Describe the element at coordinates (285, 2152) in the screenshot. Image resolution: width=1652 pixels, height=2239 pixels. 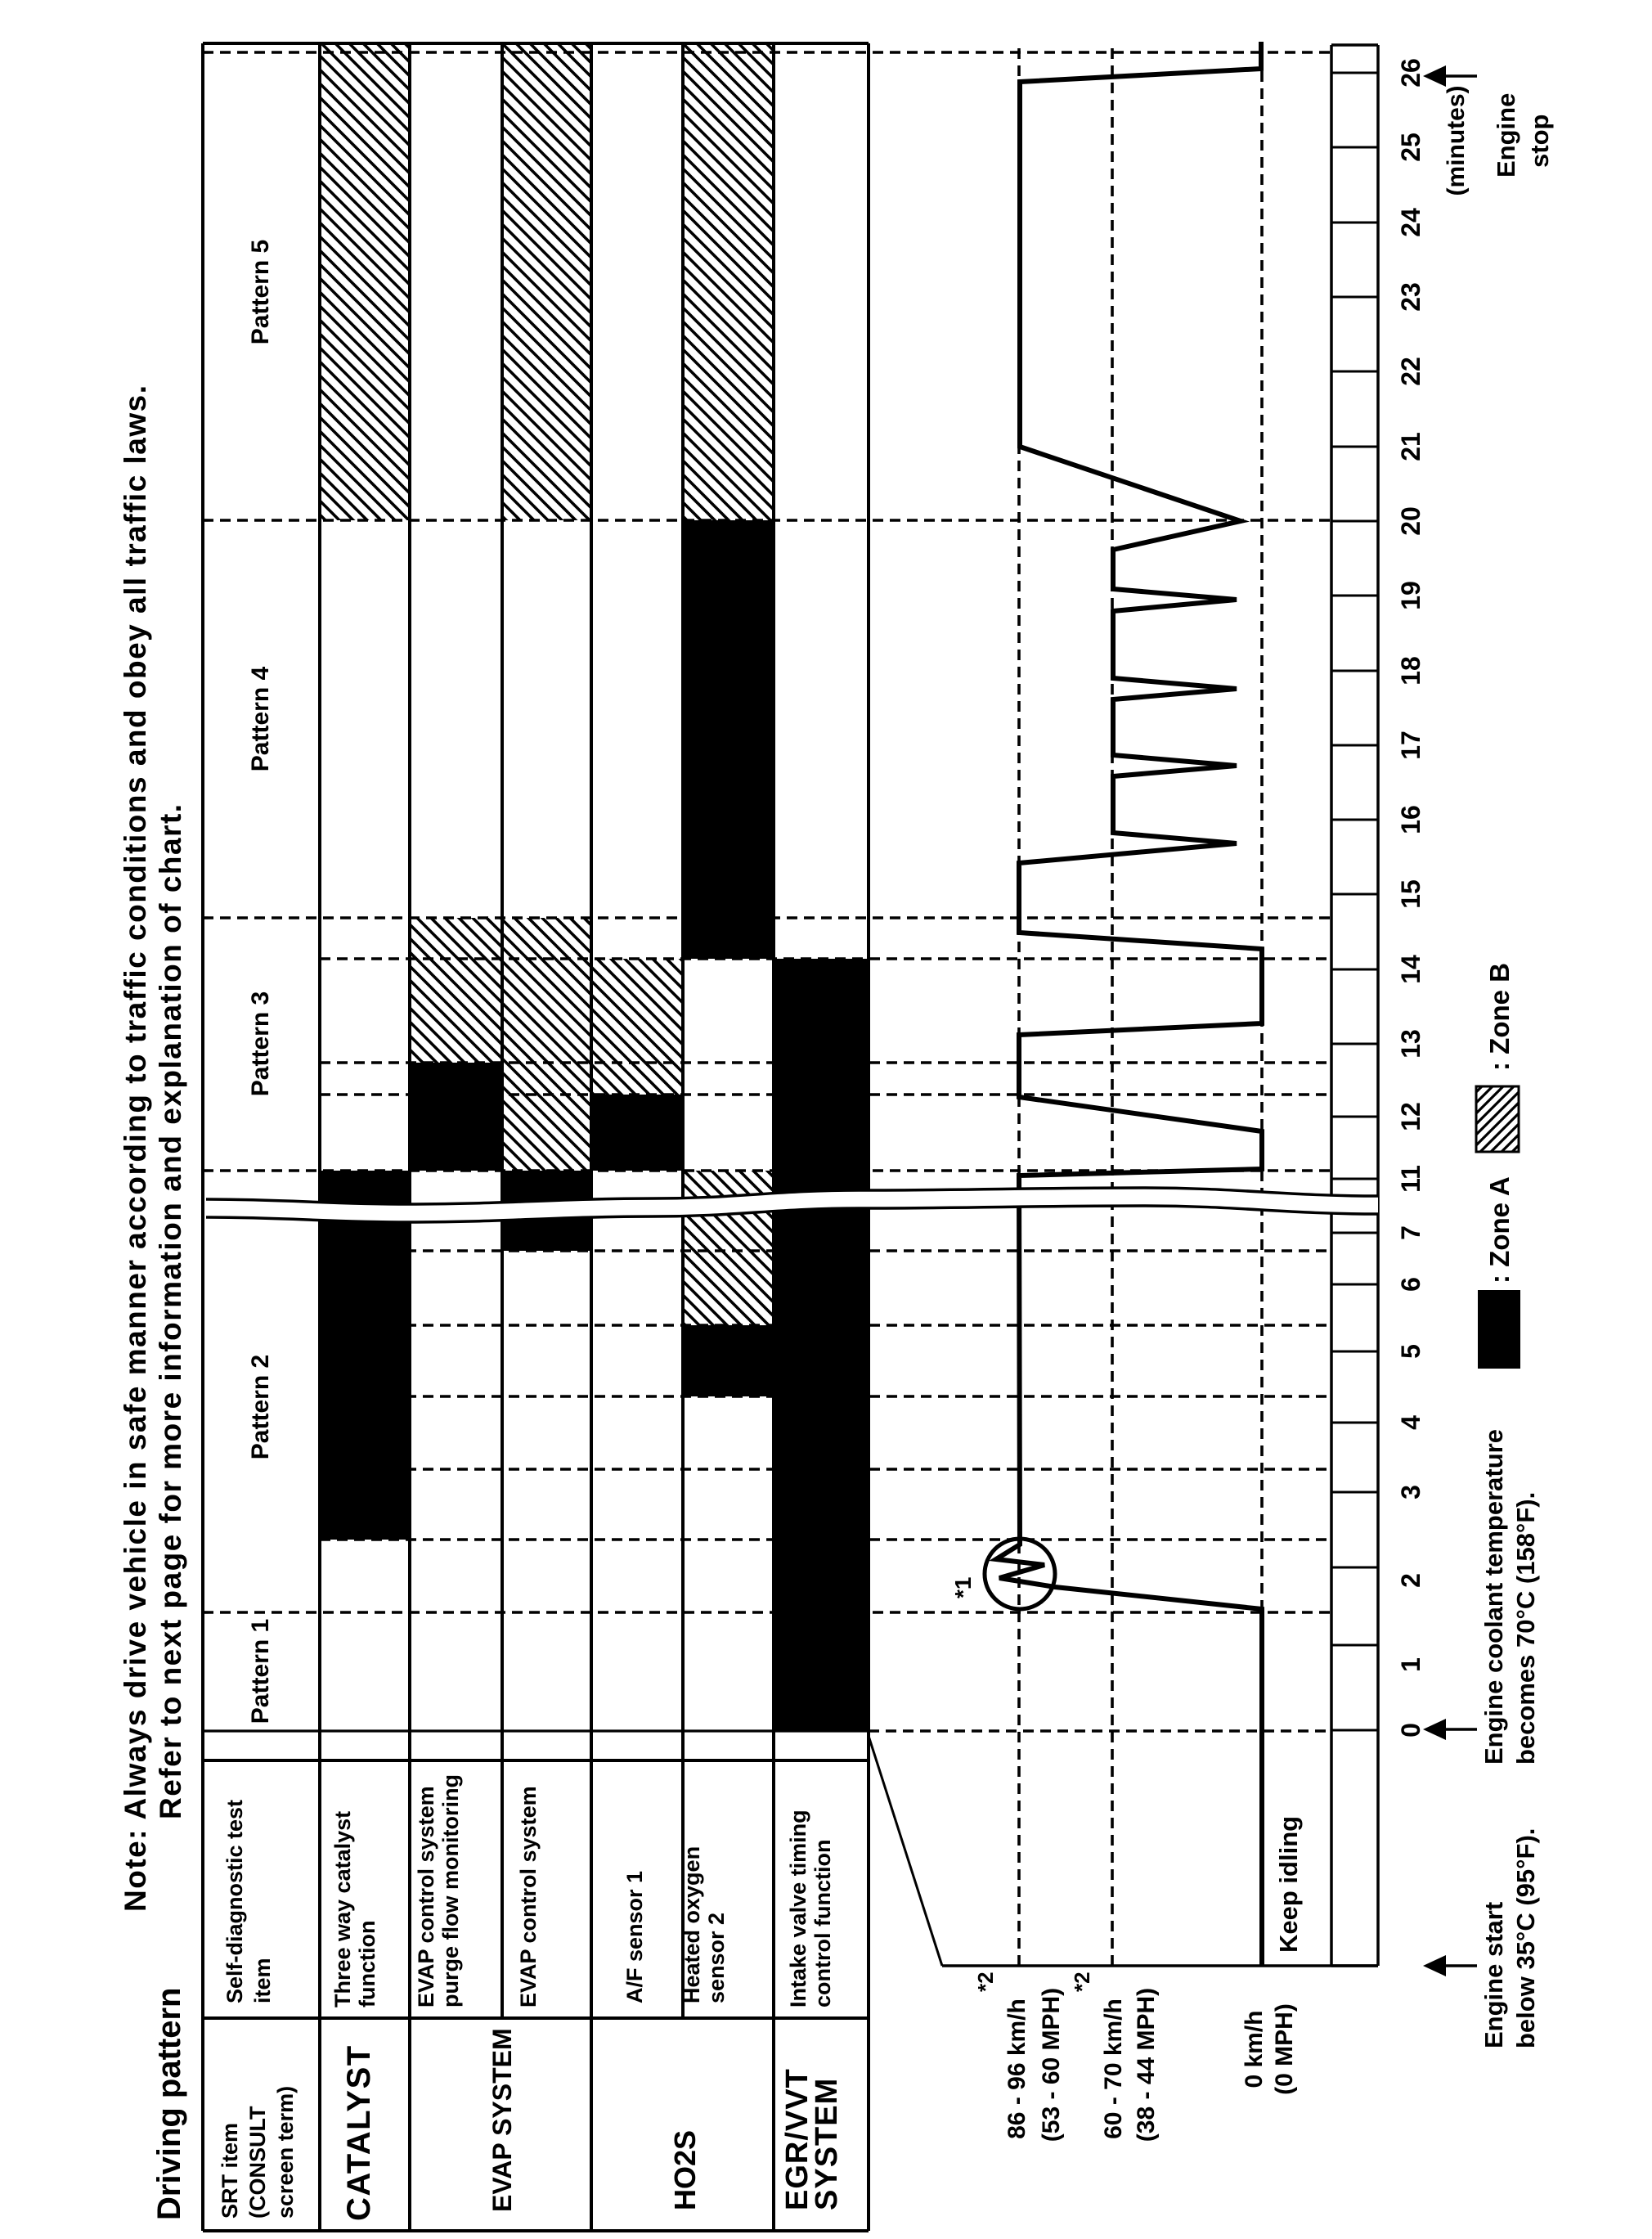
I see `svg-text: screen term)` at that location.